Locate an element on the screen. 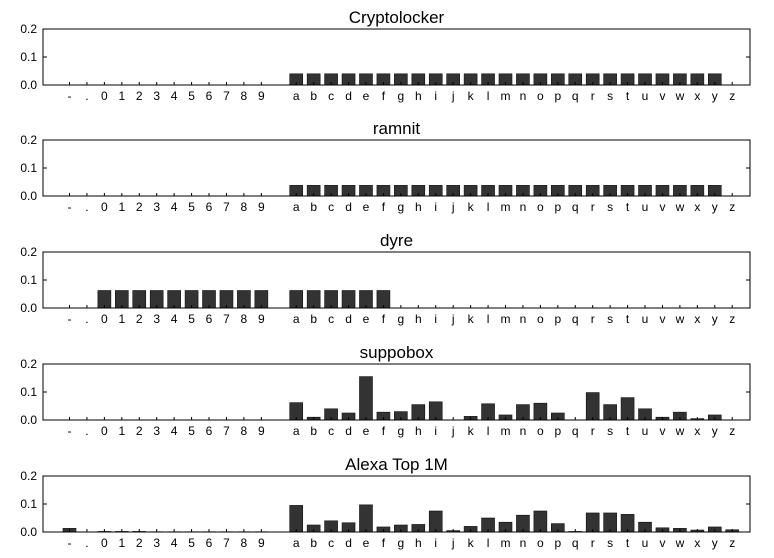 This screenshot has width=774, height=558. x-tick-label: y is located at coordinates (715, 431).